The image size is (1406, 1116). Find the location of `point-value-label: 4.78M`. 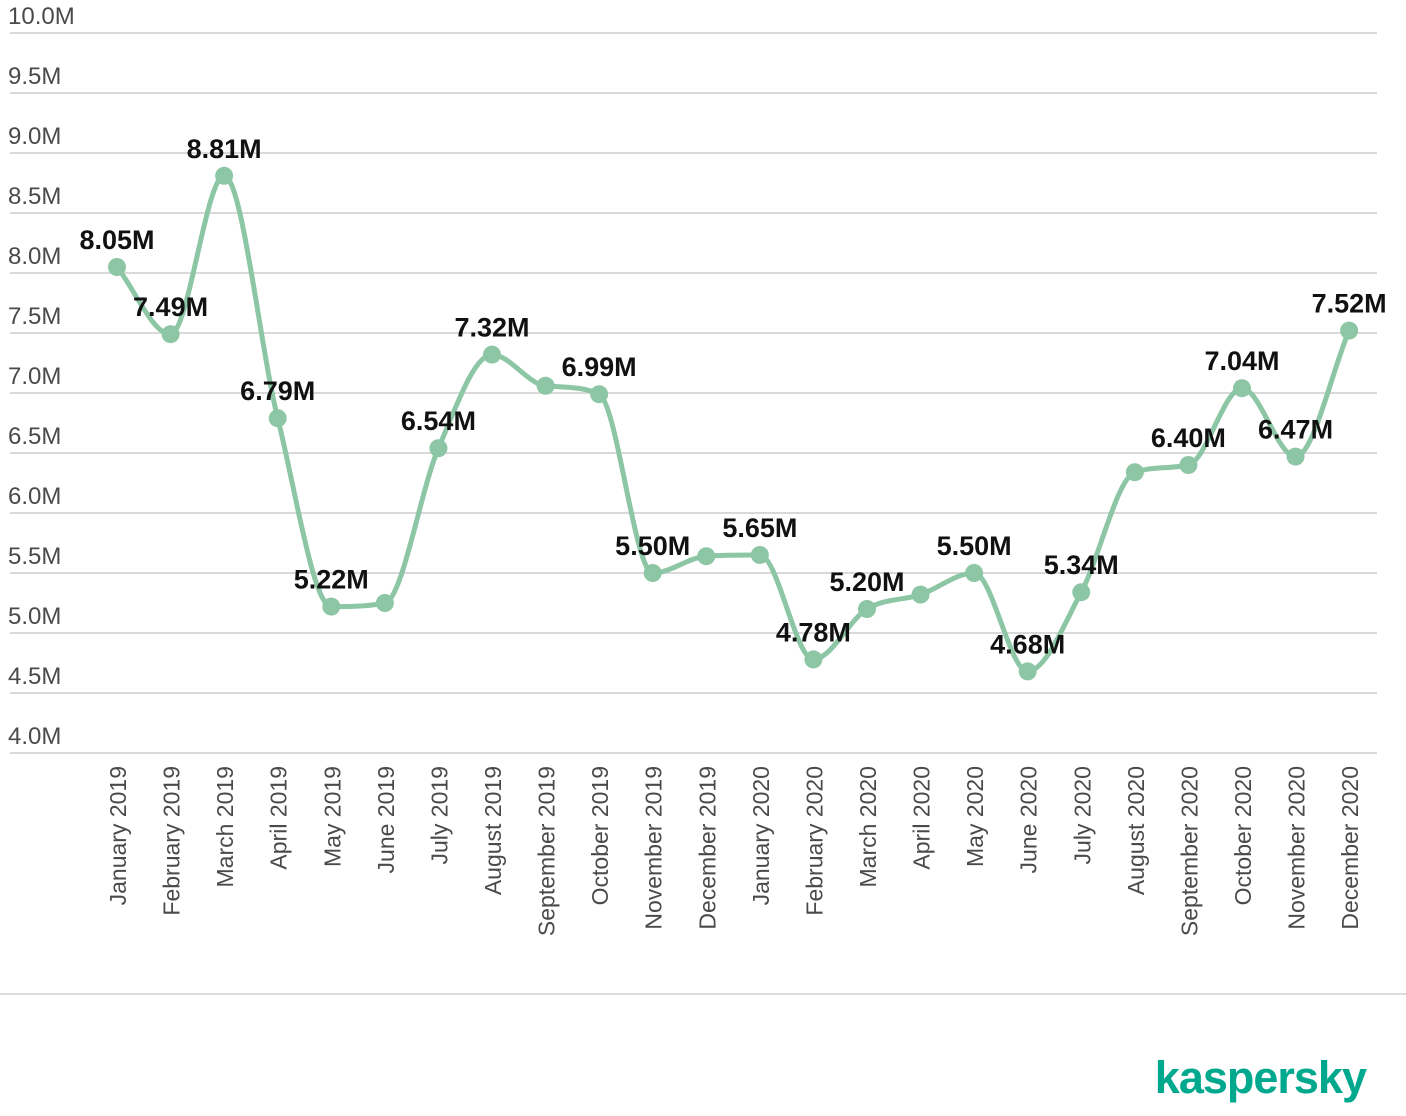

point-value-label: 4.78M is located at coordinates (813, 632).